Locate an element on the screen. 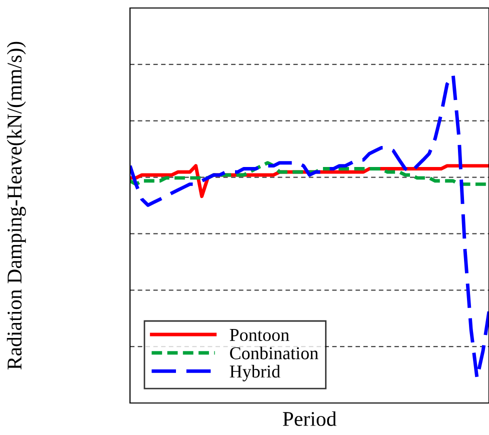  y-axis-title: Radiation Damping-Heave(kN/(mm/s)) is located at coordinates (16, 206).